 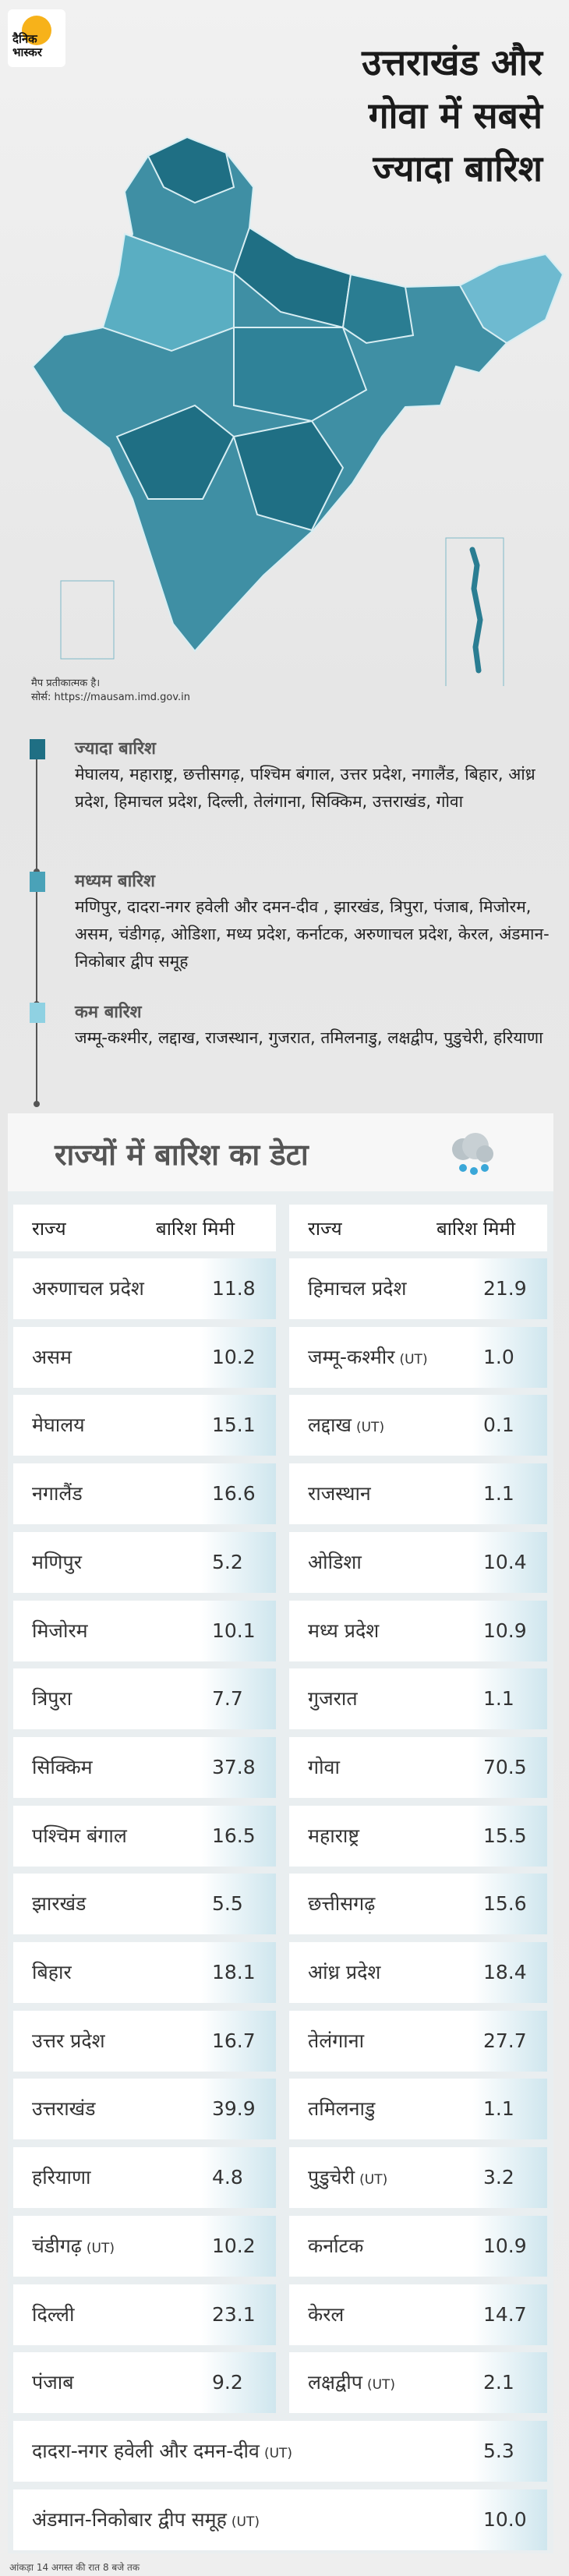 I want to click on table-cell: तेलंगाना 27.7, so click(x=418, y=2041).